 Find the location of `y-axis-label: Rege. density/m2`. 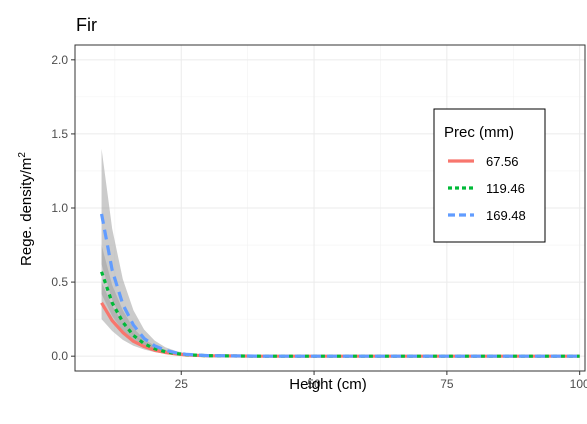

y-axis-label: Rege. density/m2 is located at coordinates (26, 209).